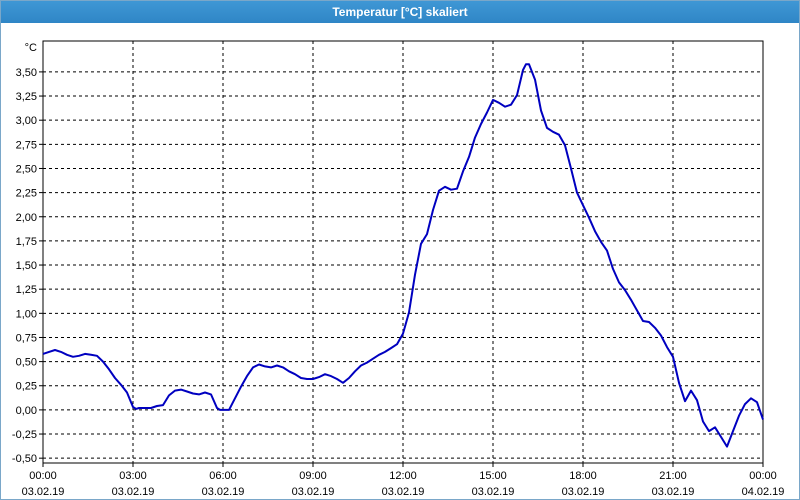 The width and height of the screenshot is (800, 500). What do you see at coordinates (583, 476) in the screenshot?
I see `x-tick-time-label: 18:00` at bounding box center [583, 476].